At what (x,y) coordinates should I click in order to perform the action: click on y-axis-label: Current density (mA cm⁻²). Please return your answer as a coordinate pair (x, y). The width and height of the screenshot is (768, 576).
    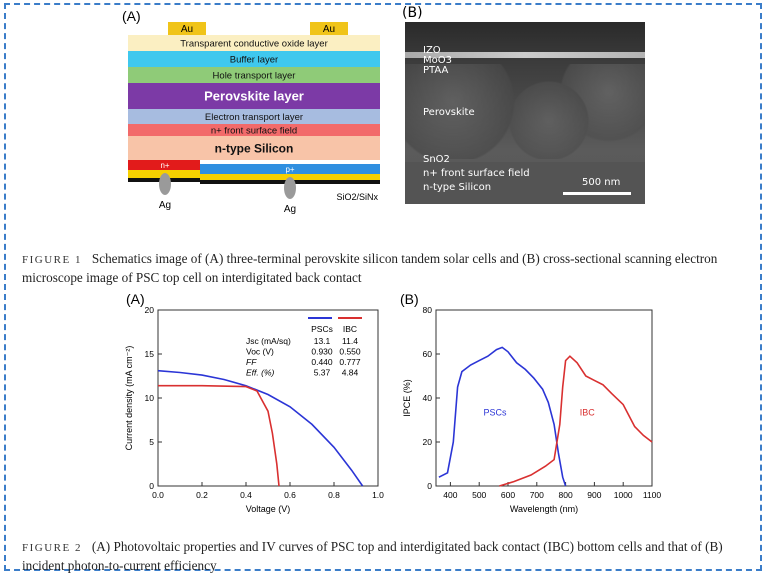
    Looking at the image, I should click on (129, 398).